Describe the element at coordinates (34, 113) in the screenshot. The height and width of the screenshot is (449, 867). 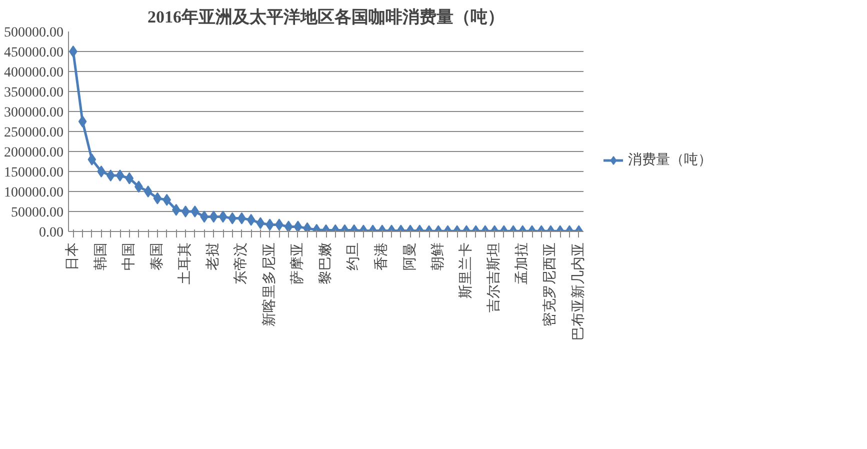
I see `y-tick-label: 300000.00` at that location.